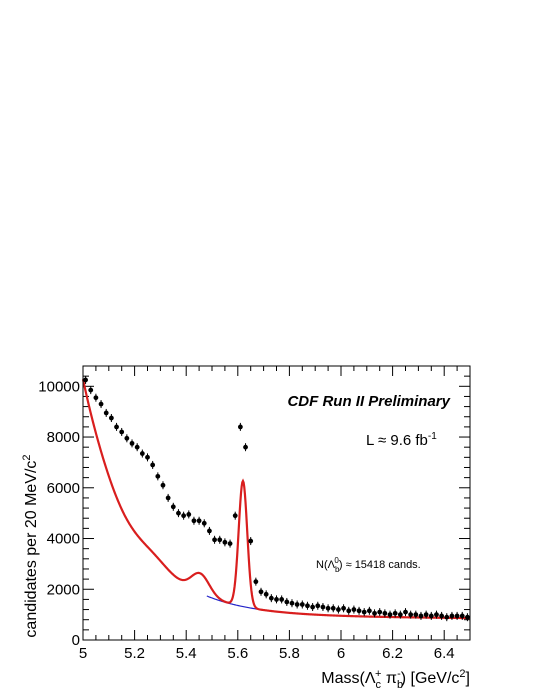 The image size is (540, 699). What do you see at coordinates (289, 653) in the screenshot?
I see `x-tick-label: 5.8` at bounding box center [289, 653].